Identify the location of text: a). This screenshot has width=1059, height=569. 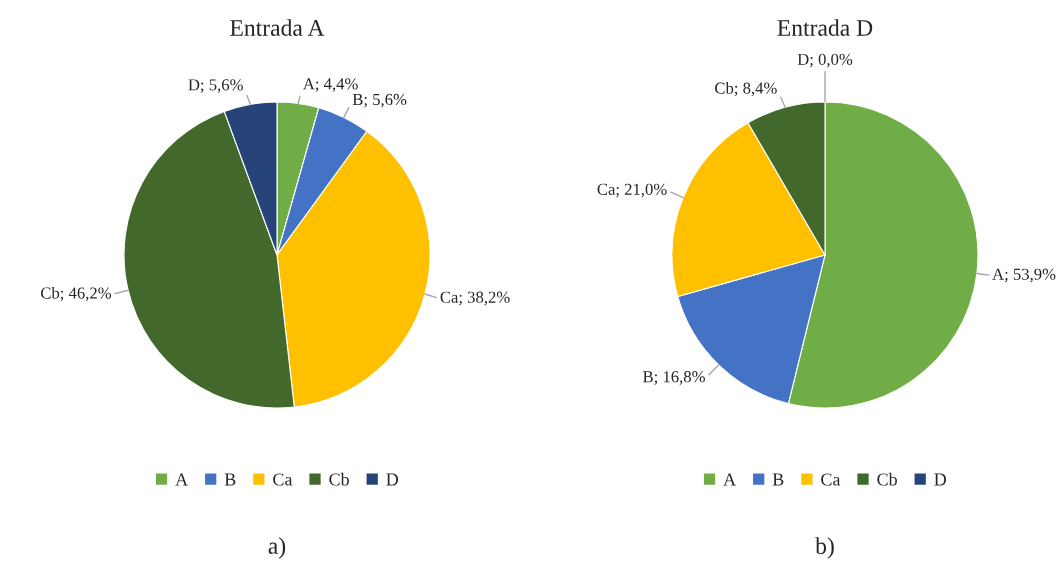
(277, 548).